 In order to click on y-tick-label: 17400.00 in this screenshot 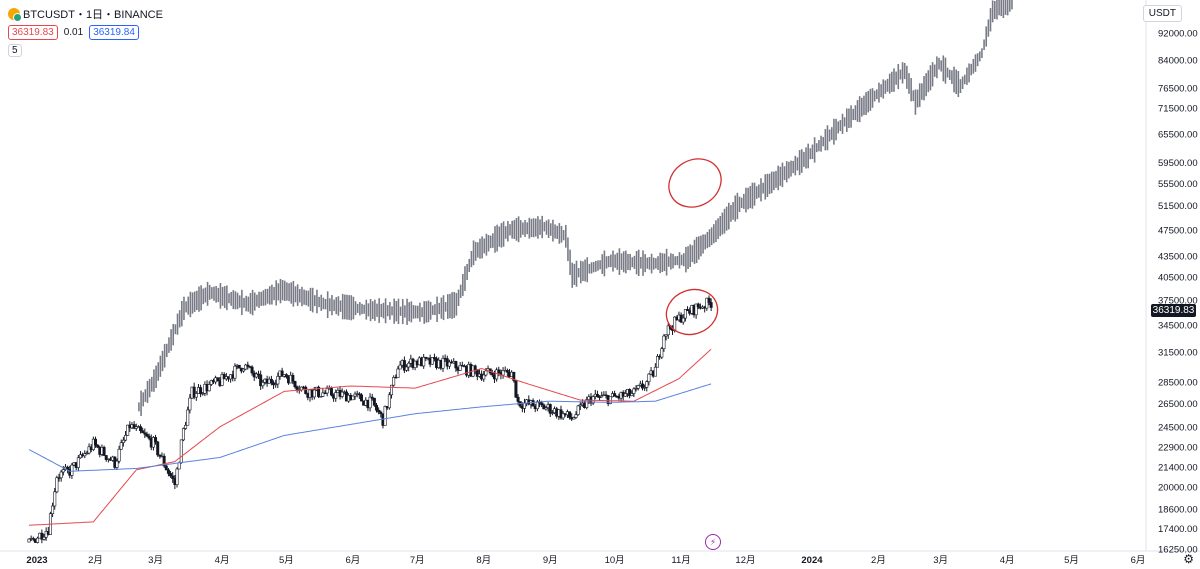, I will do `click(1178, 529)`.